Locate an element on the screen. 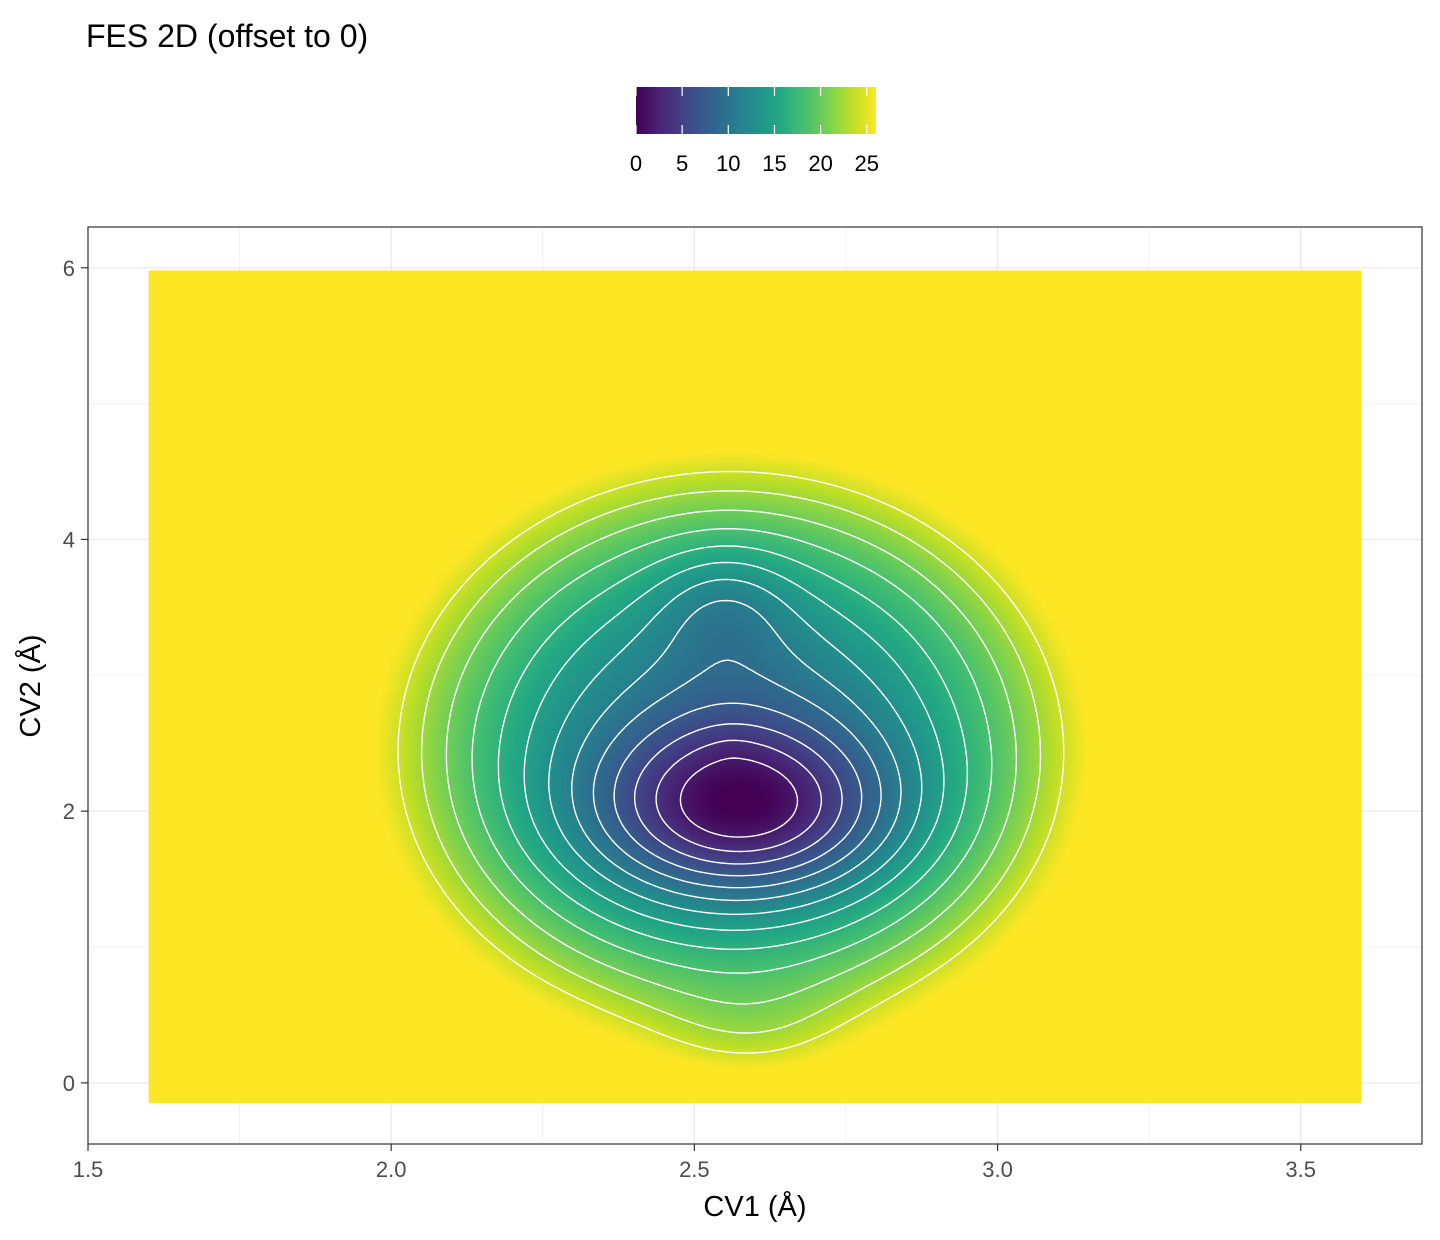 This screenshot has width=1440, height=1240. y-axis-label: CV2 (Å) is located at coordinates (30, 685).